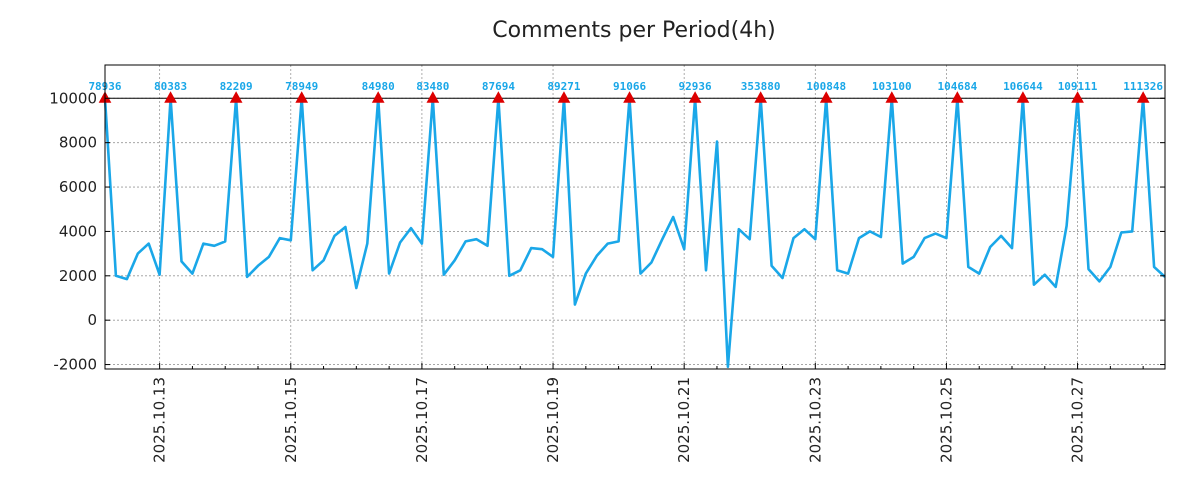 This screenshot has height=500, width=1200. Describe the element at coordinates (629, 86) in the screenshot. I see `peak-label: 91066` at that location.